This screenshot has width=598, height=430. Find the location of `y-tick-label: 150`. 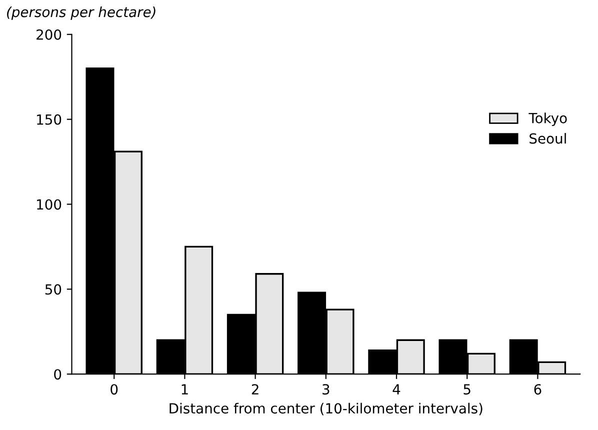

y-tick-label: 150 is located at coordinates (49, 119).